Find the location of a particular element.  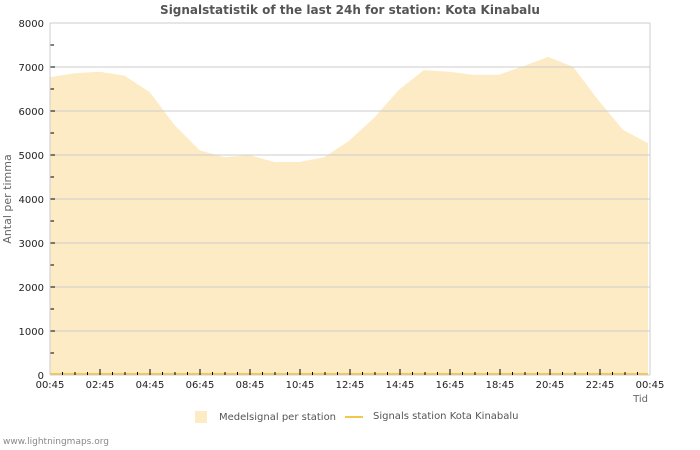

x-tick-label: 10:45 is located at coordinates (300, 385).